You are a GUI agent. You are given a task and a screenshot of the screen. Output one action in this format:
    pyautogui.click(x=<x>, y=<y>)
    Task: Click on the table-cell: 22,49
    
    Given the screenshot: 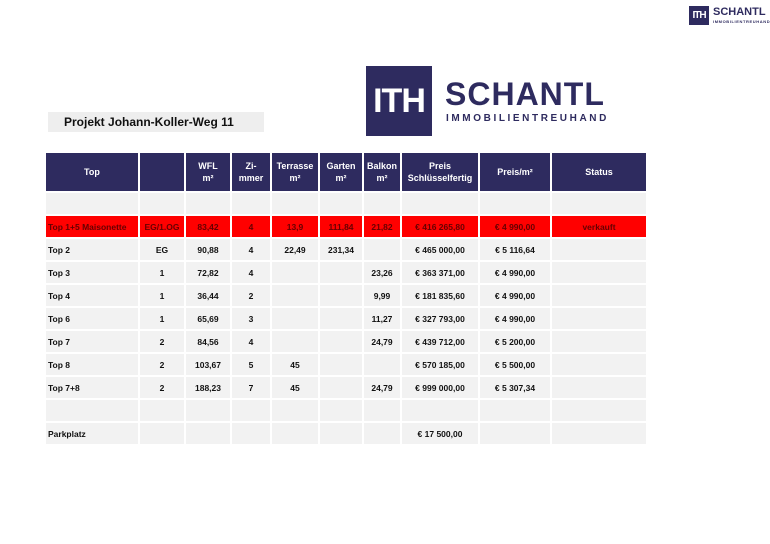 What is the action you would take?
    pyautogui.click(x=295, y=249)
    